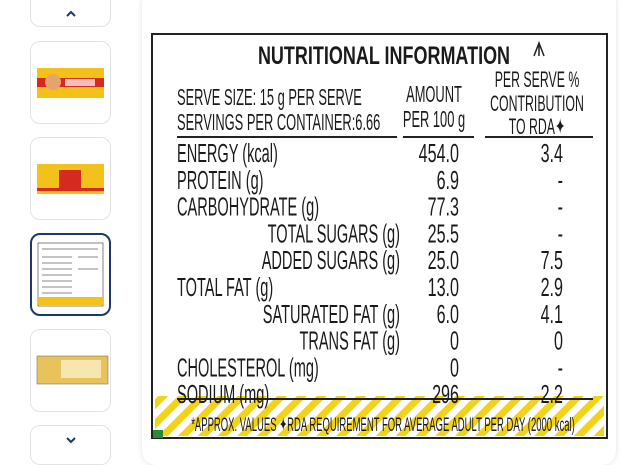 The width and height of the screenshot is (624, 465). What do you see at coordinates (552, 314) in the screenshot?
I see `rda-percent: 4.1` at bounding box center [552, 314].